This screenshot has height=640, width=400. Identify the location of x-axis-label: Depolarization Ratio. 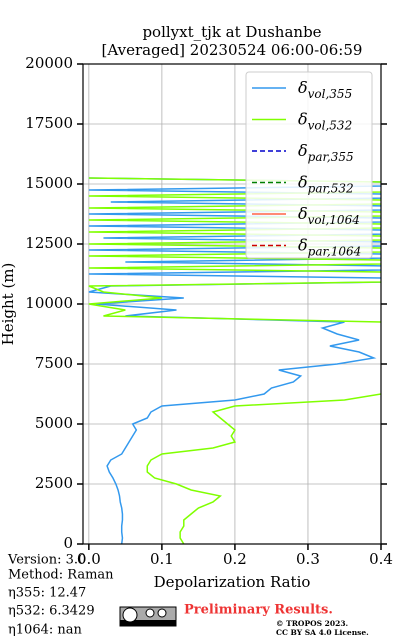
(232, 582).